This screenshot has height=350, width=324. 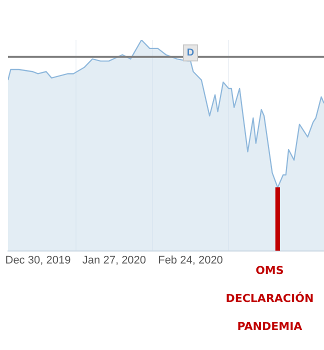 I want to click on x-tick-label: Jan 27, 2020, so click(x=114, y=260).